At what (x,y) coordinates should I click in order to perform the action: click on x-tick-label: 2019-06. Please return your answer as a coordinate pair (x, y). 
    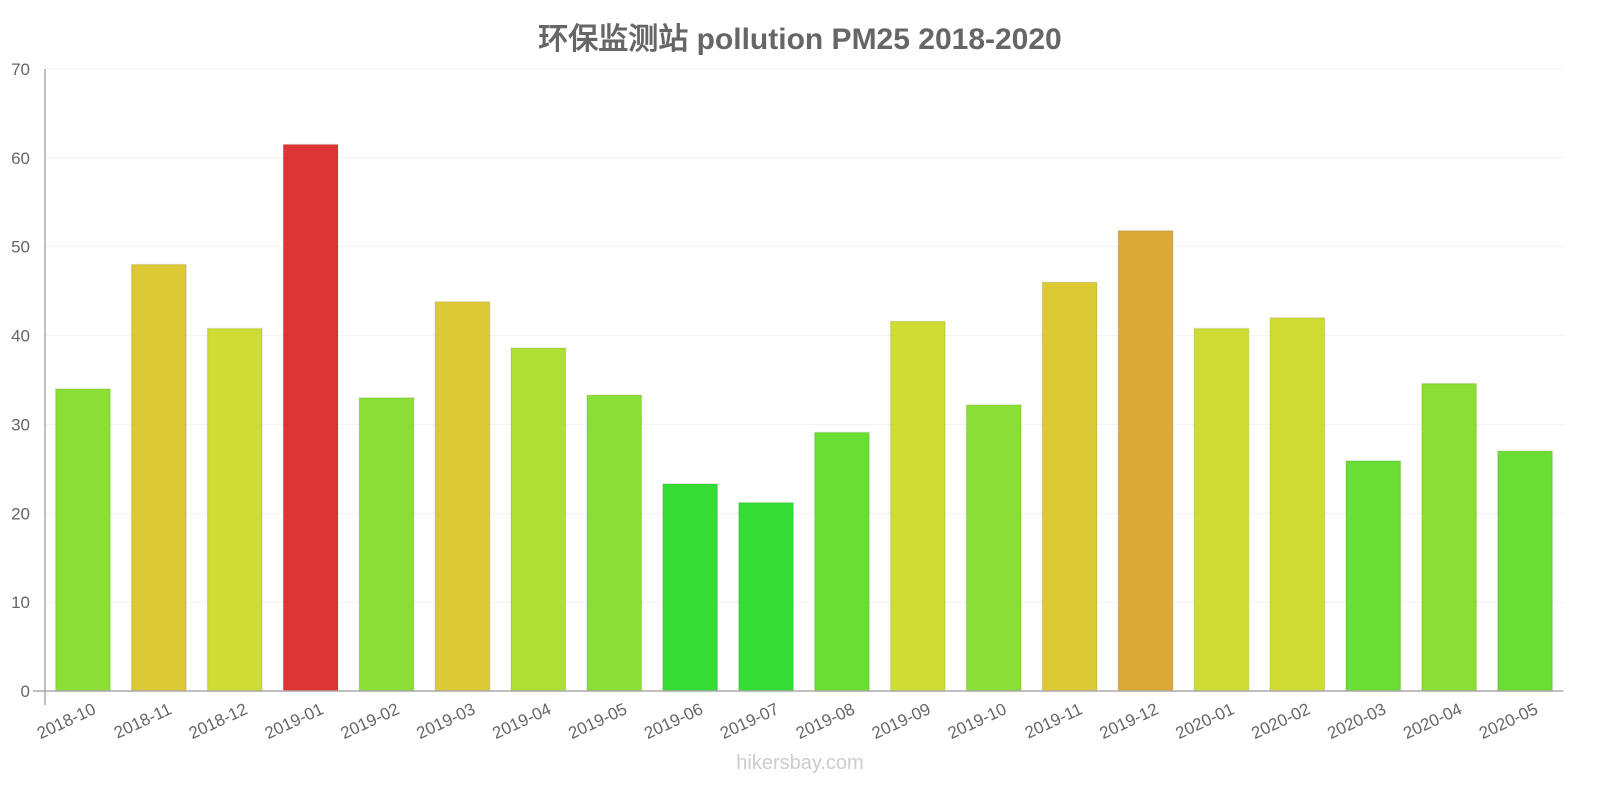
    Looking at the image, I should click on (673, 721).